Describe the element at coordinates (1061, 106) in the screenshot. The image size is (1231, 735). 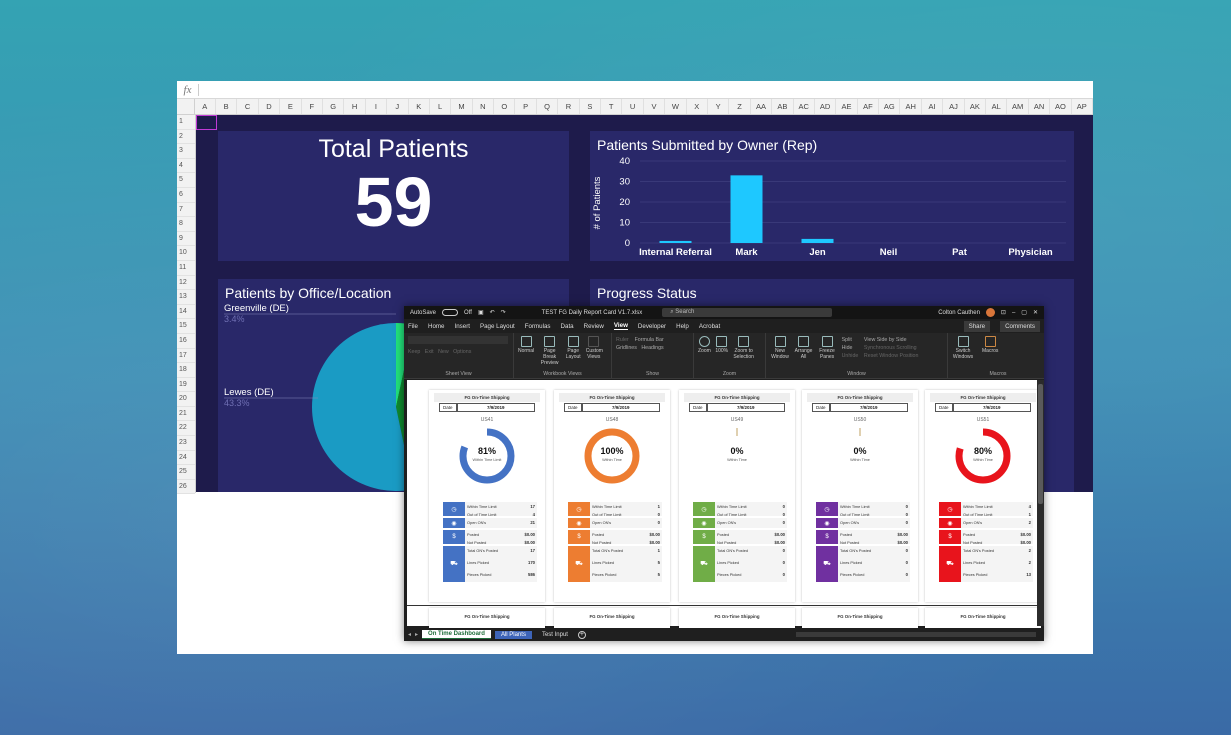
I see `column-header: AO` at that location.